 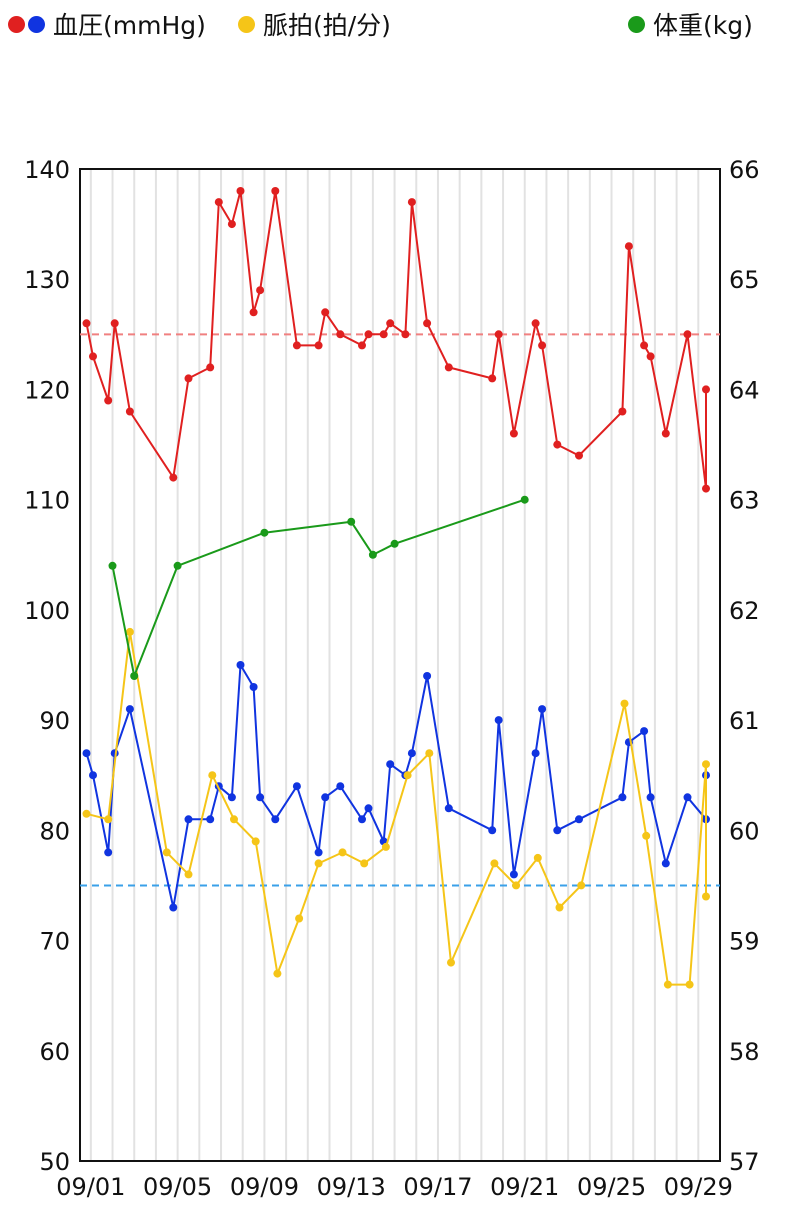 What do you see at coordinates (90, 1187) in the screenshot?
I see `x-tick-label: 09/01` at bounding box center [90, 1187].